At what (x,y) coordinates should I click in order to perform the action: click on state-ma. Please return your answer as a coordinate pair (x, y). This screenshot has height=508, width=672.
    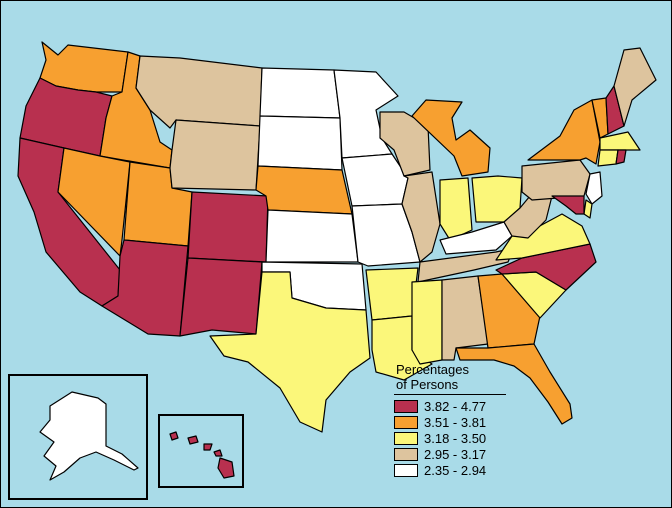
    Looking at the image, I should click on (620, 141).